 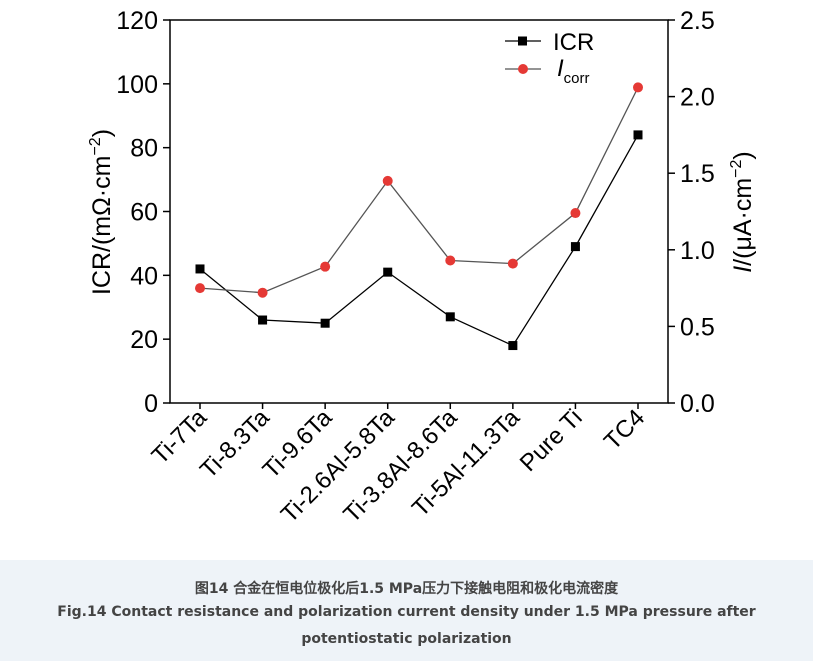 I want to click on y-left-tick-label: 120, so click(x=137, y=21).